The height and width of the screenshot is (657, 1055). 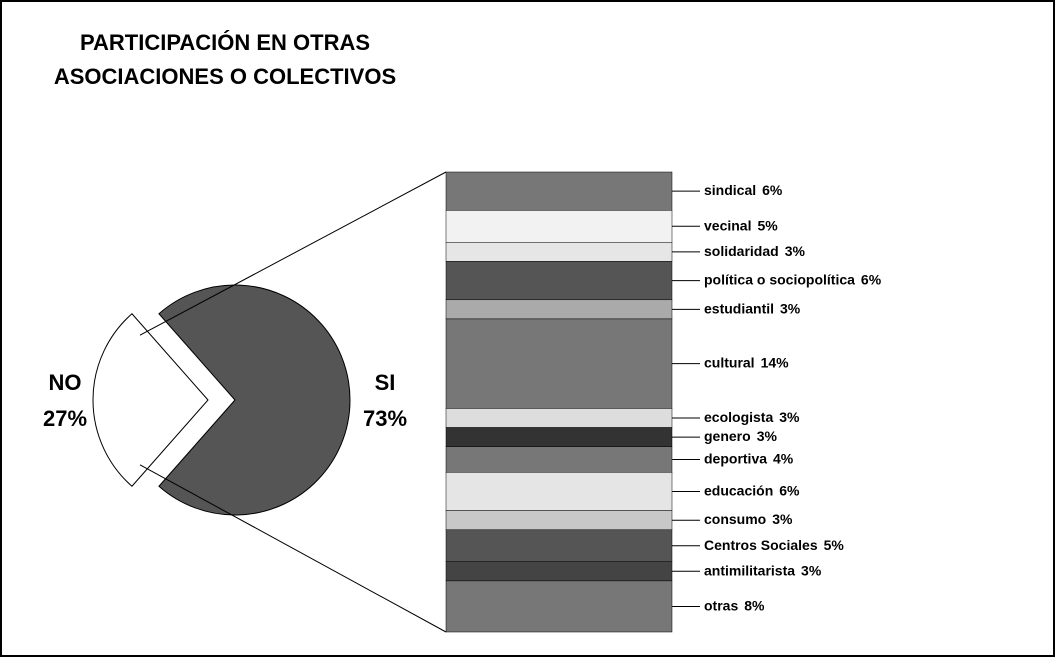 I want to click on bar-category: Centros Sociales, so click(x=761, y=544).